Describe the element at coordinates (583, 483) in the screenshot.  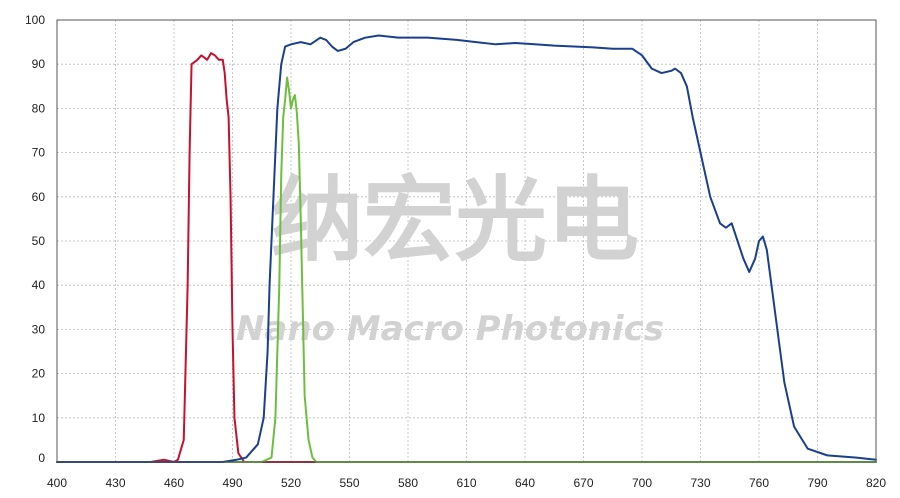
I see `x-tick-label: 670` at that location.